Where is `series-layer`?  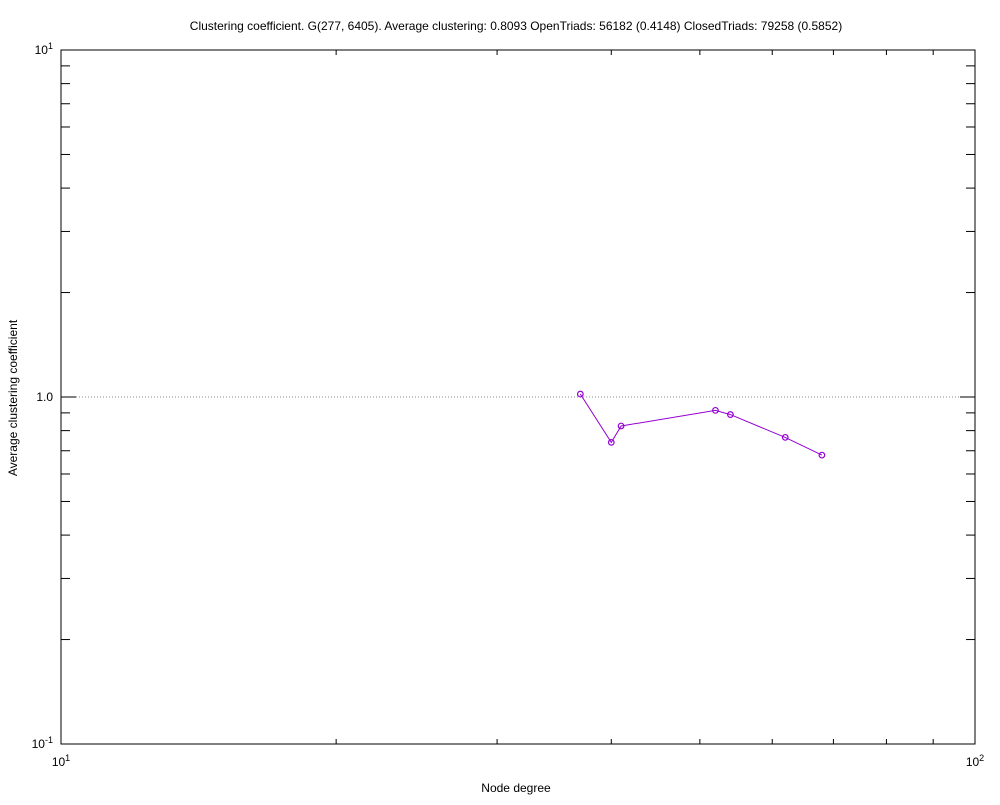
series-layer is located at coordinates (701, 424).